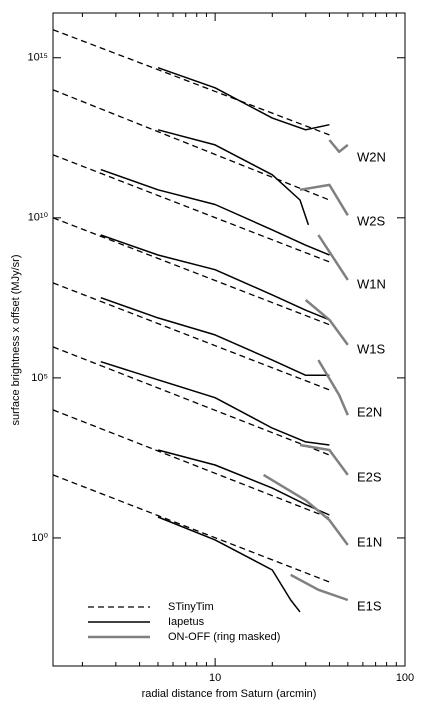 The height and width of the screenshot is (718, 432). I want to click on profile-label: W2S, so click(371, 220).